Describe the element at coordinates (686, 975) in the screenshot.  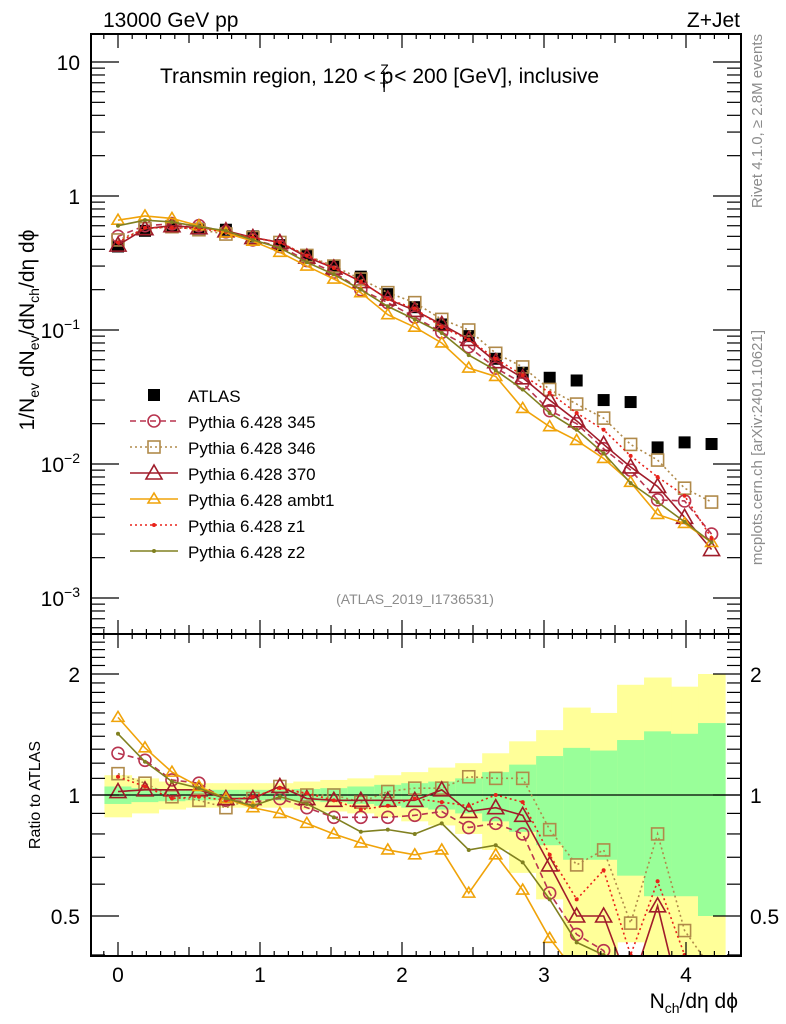
I see `x-tick-label: 4` at that location.